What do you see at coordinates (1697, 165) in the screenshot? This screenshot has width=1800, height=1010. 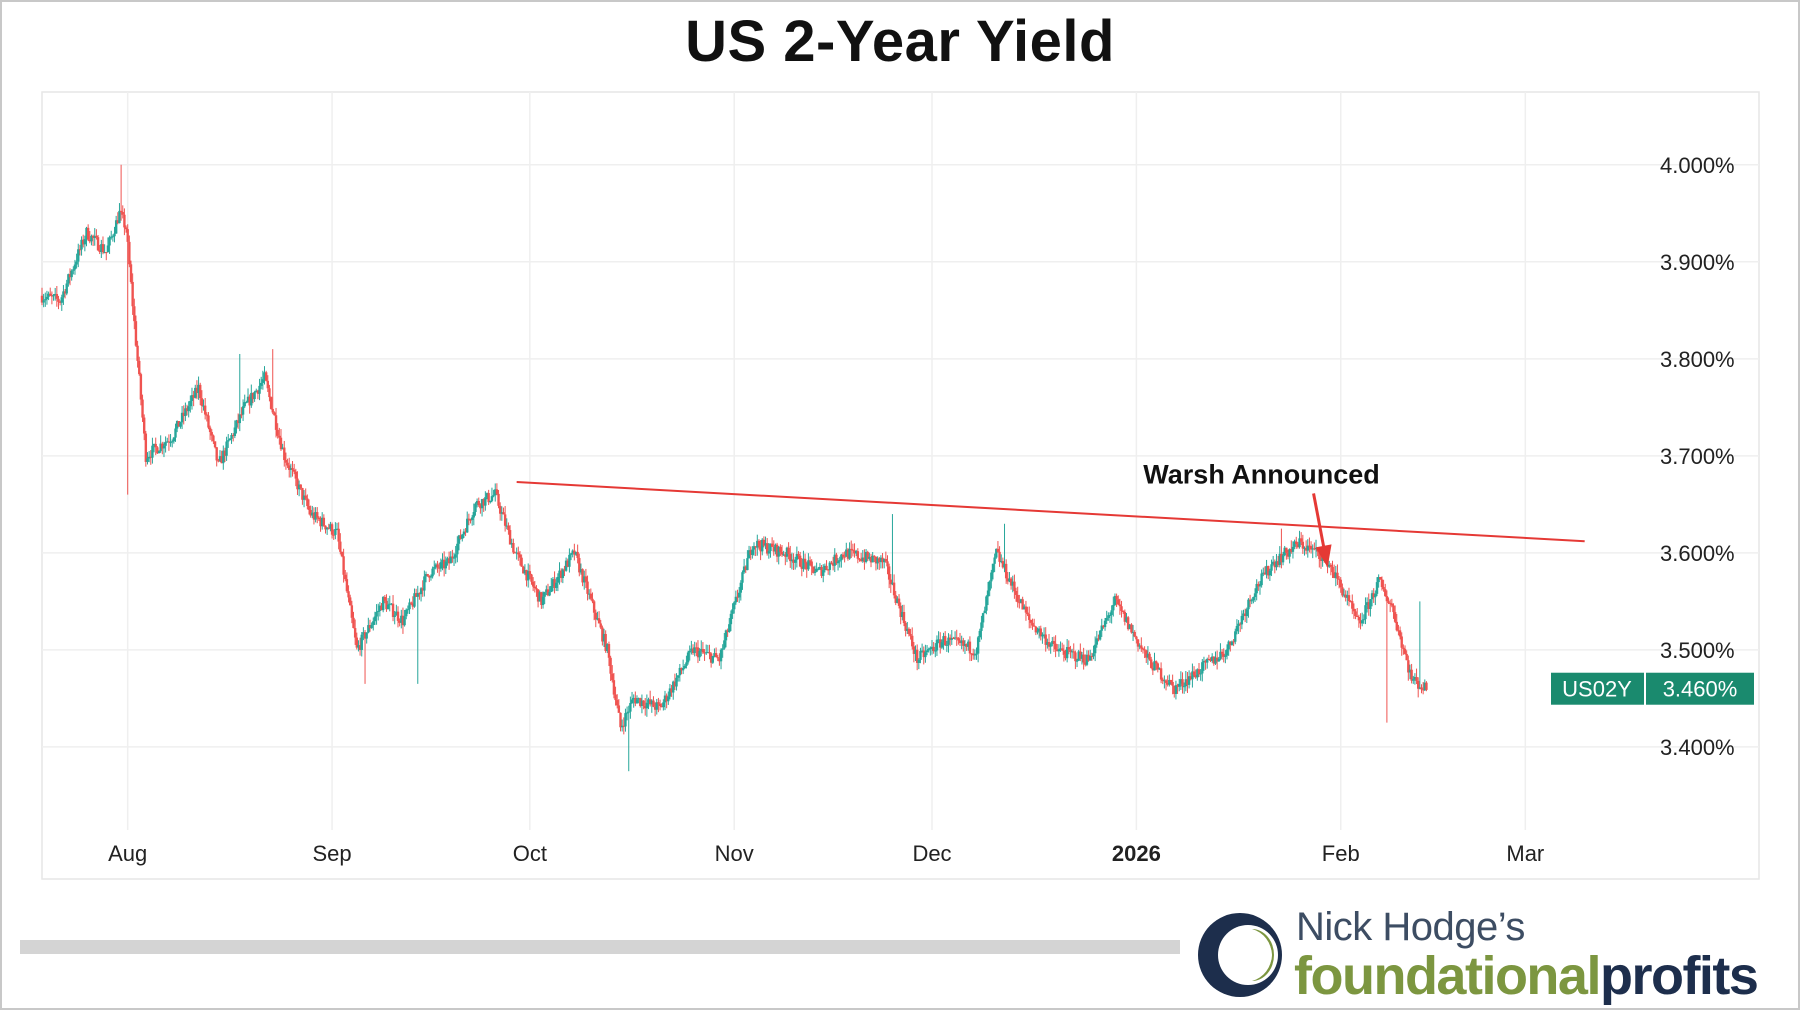 I see `y-tick-label: 4.000%` at bounding box center [1697, 165].